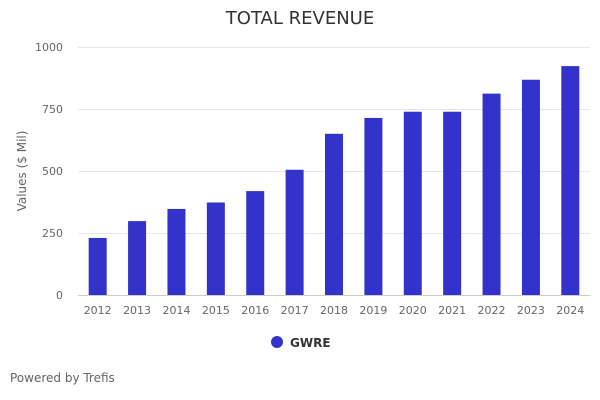  I want to click on legend: GWRE, so click(301, 343).